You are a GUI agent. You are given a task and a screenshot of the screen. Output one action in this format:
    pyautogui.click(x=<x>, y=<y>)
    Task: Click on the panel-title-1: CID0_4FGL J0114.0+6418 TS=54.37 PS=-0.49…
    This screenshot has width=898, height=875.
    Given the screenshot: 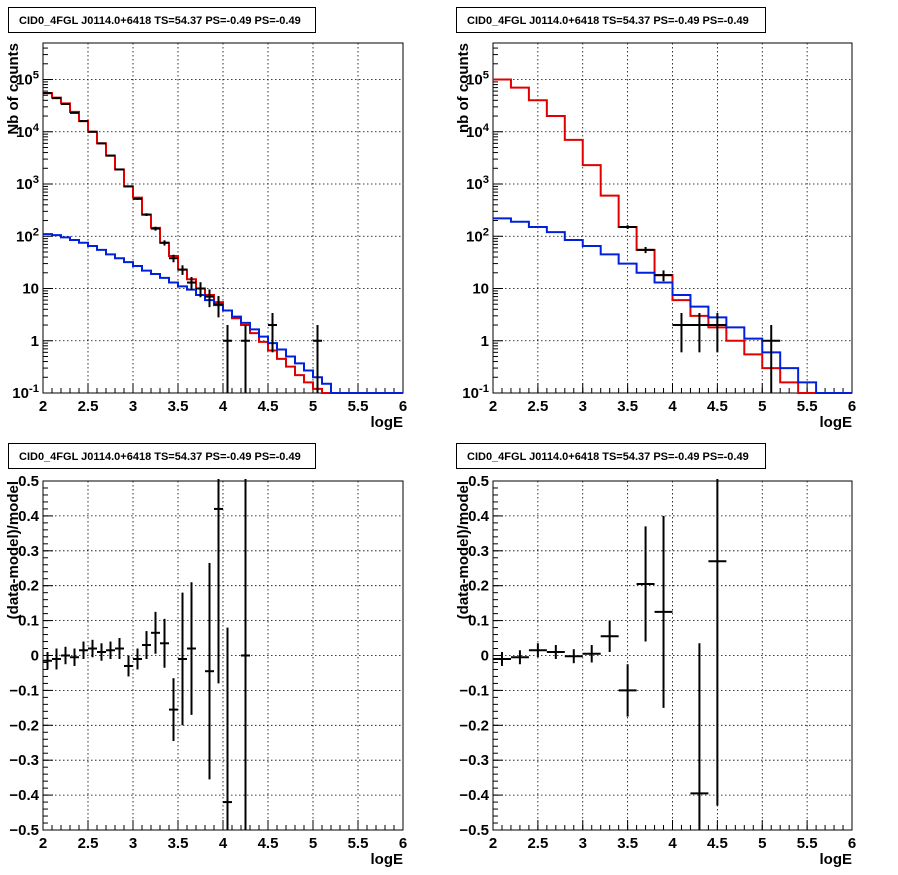 What is the action you would take?
    pyautogui.click(x=162, y=20)
    